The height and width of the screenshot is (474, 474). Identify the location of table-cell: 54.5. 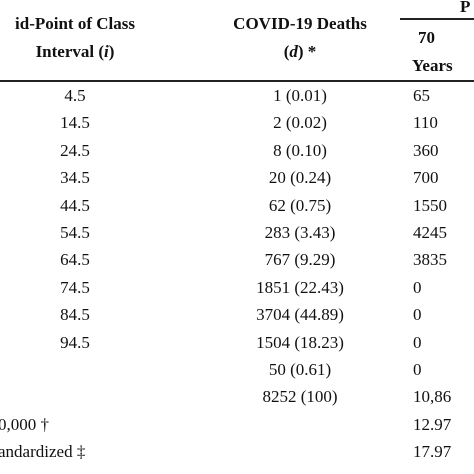
(75, 232).